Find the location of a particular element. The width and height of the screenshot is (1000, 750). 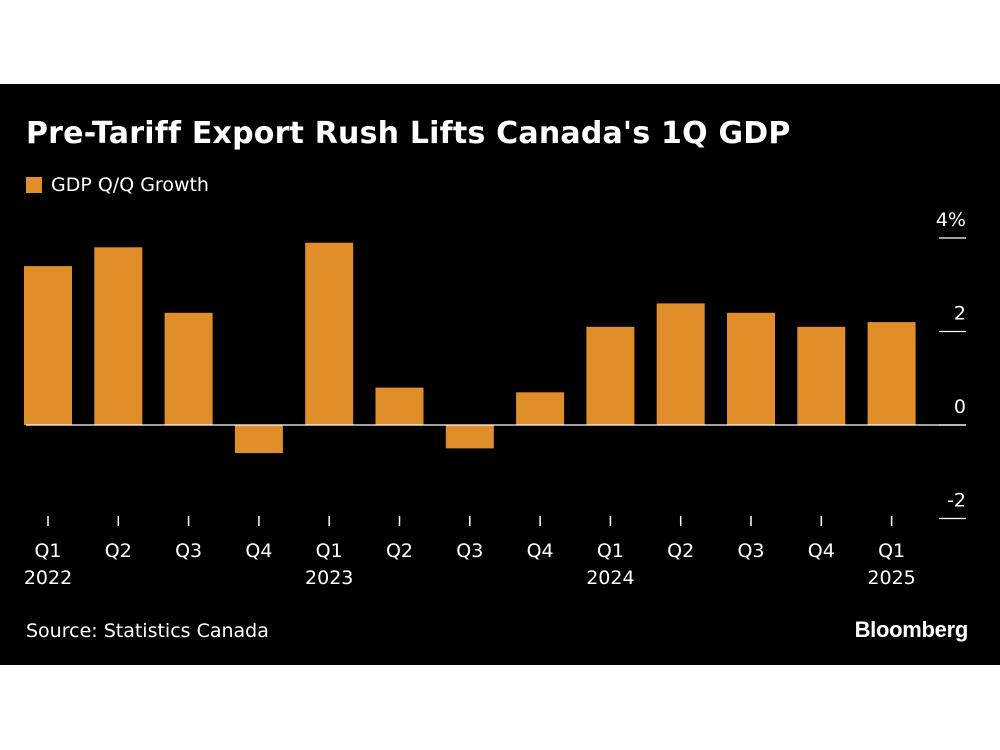

x-tick-label-7: Q4 is located at coordinates (540, 551).